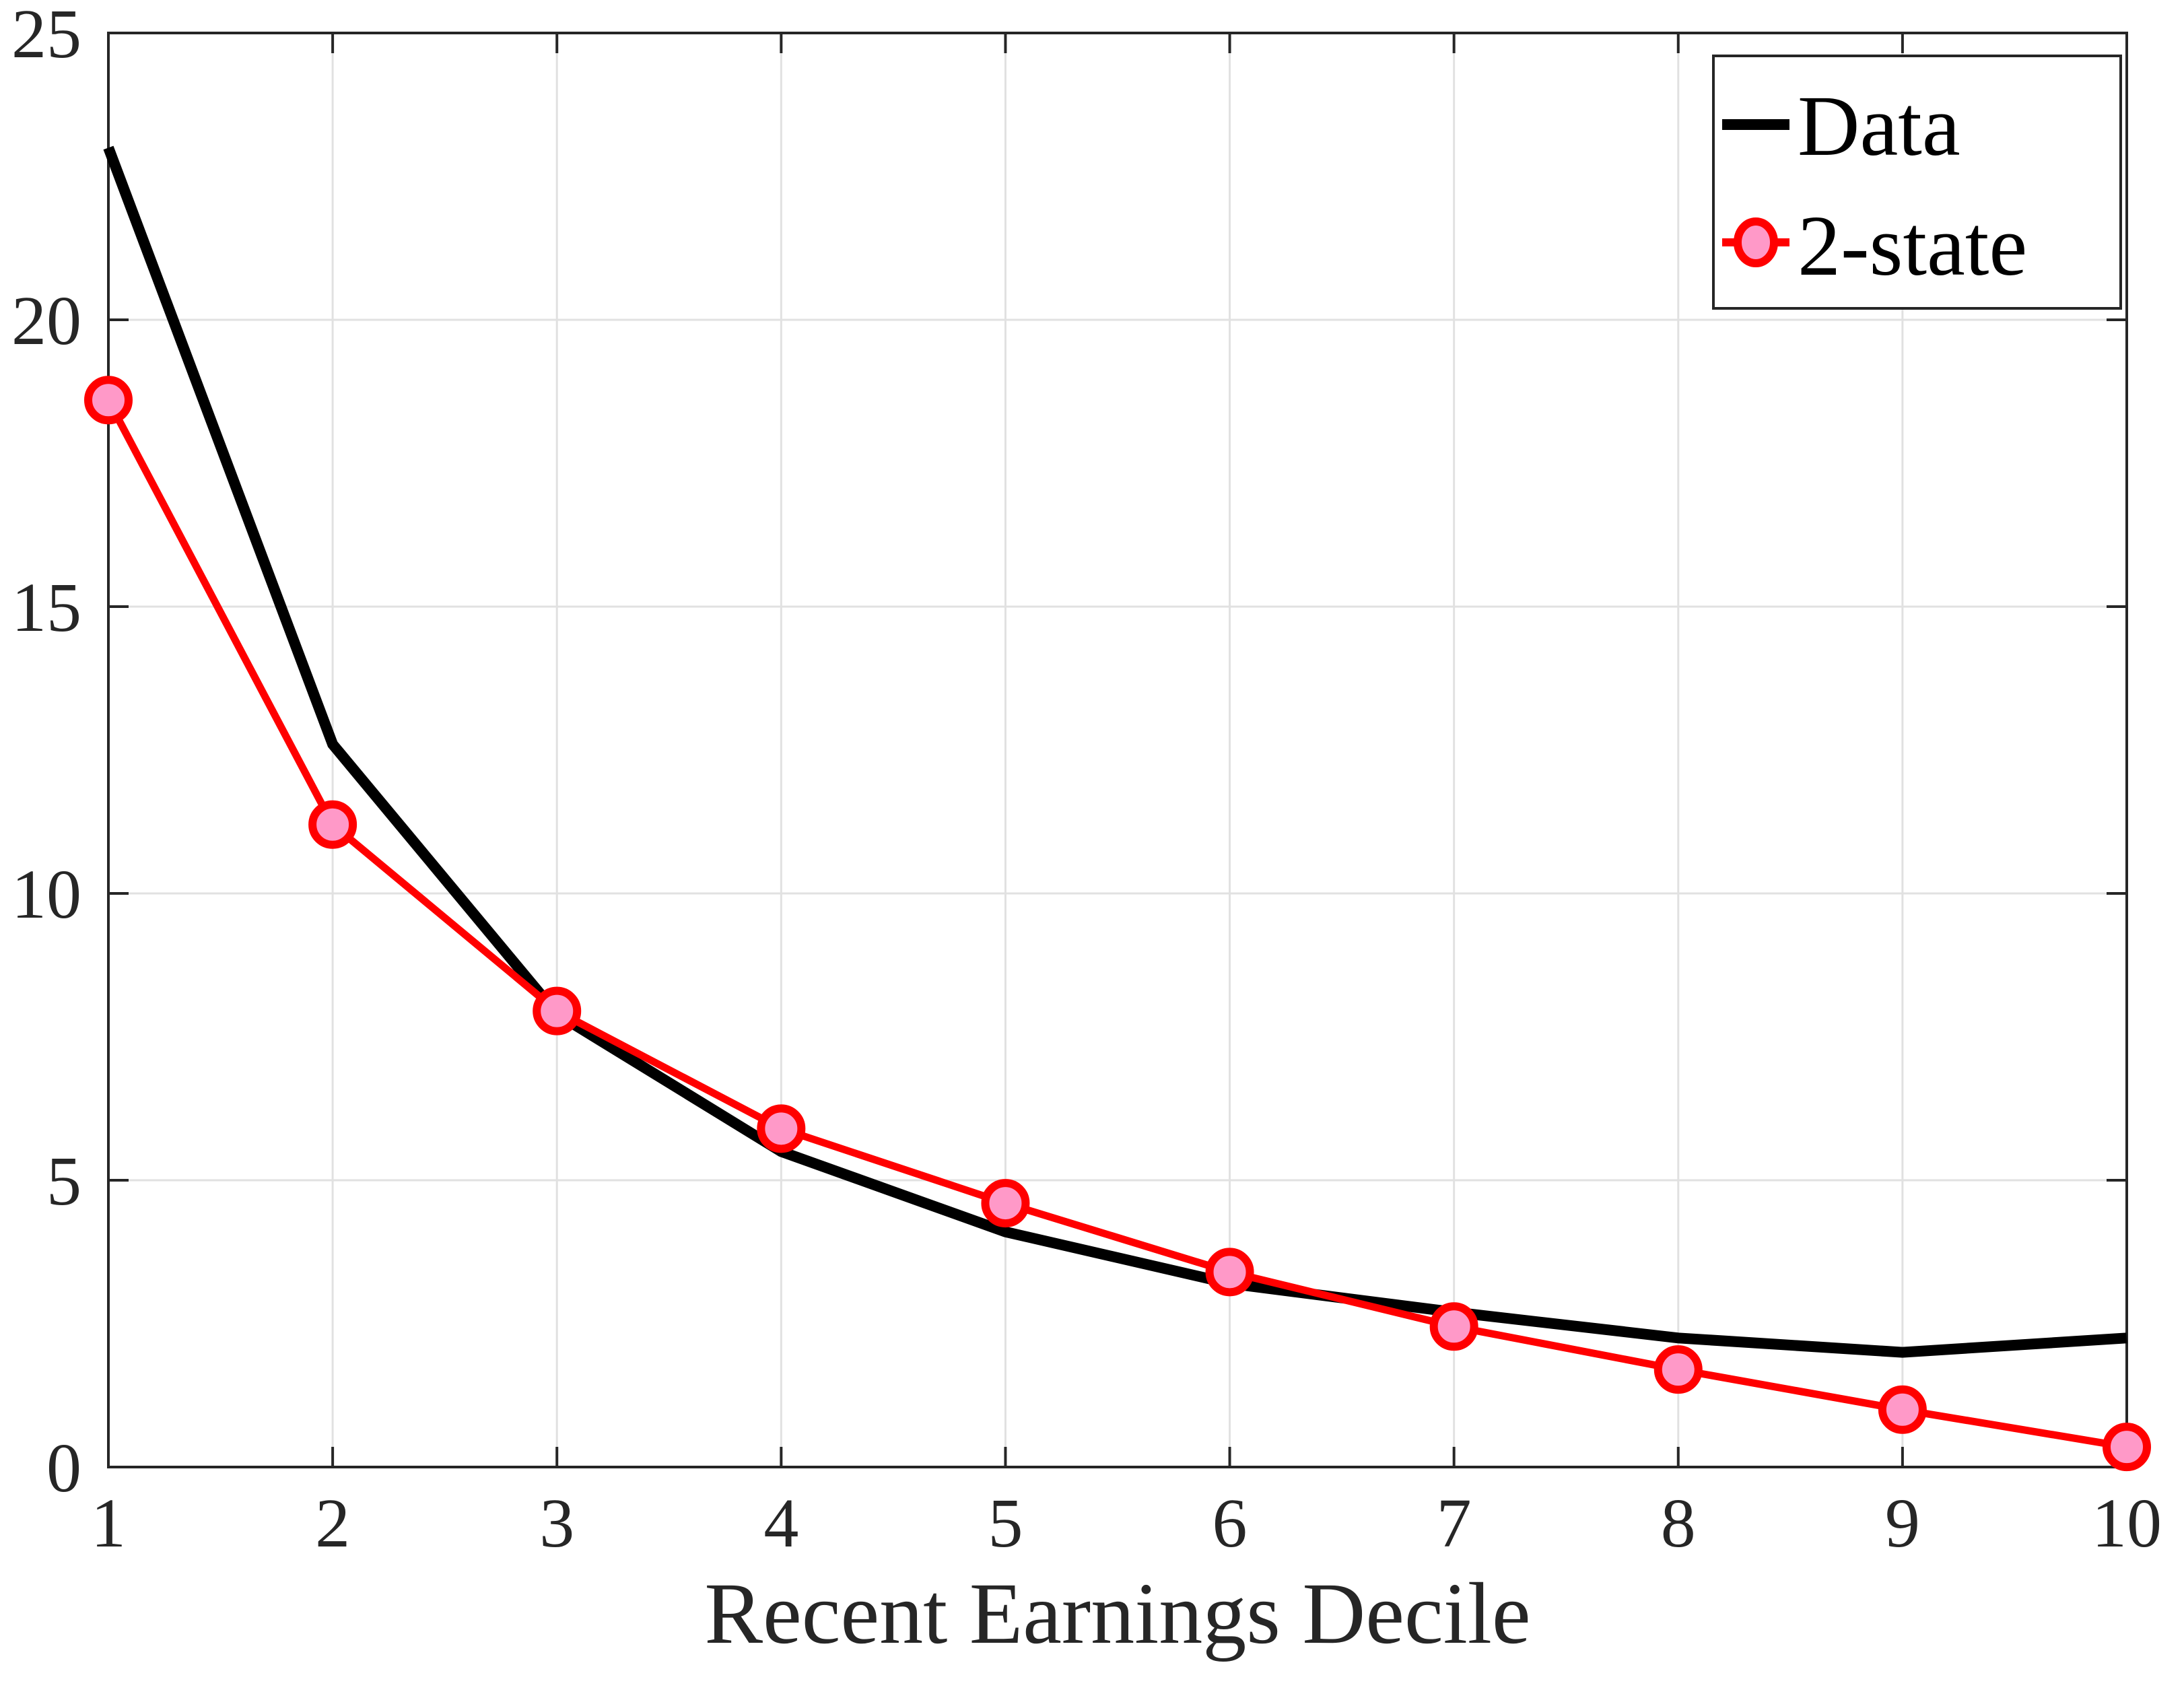  I want to click on legend: Data 2-state, so click(1917, 182).